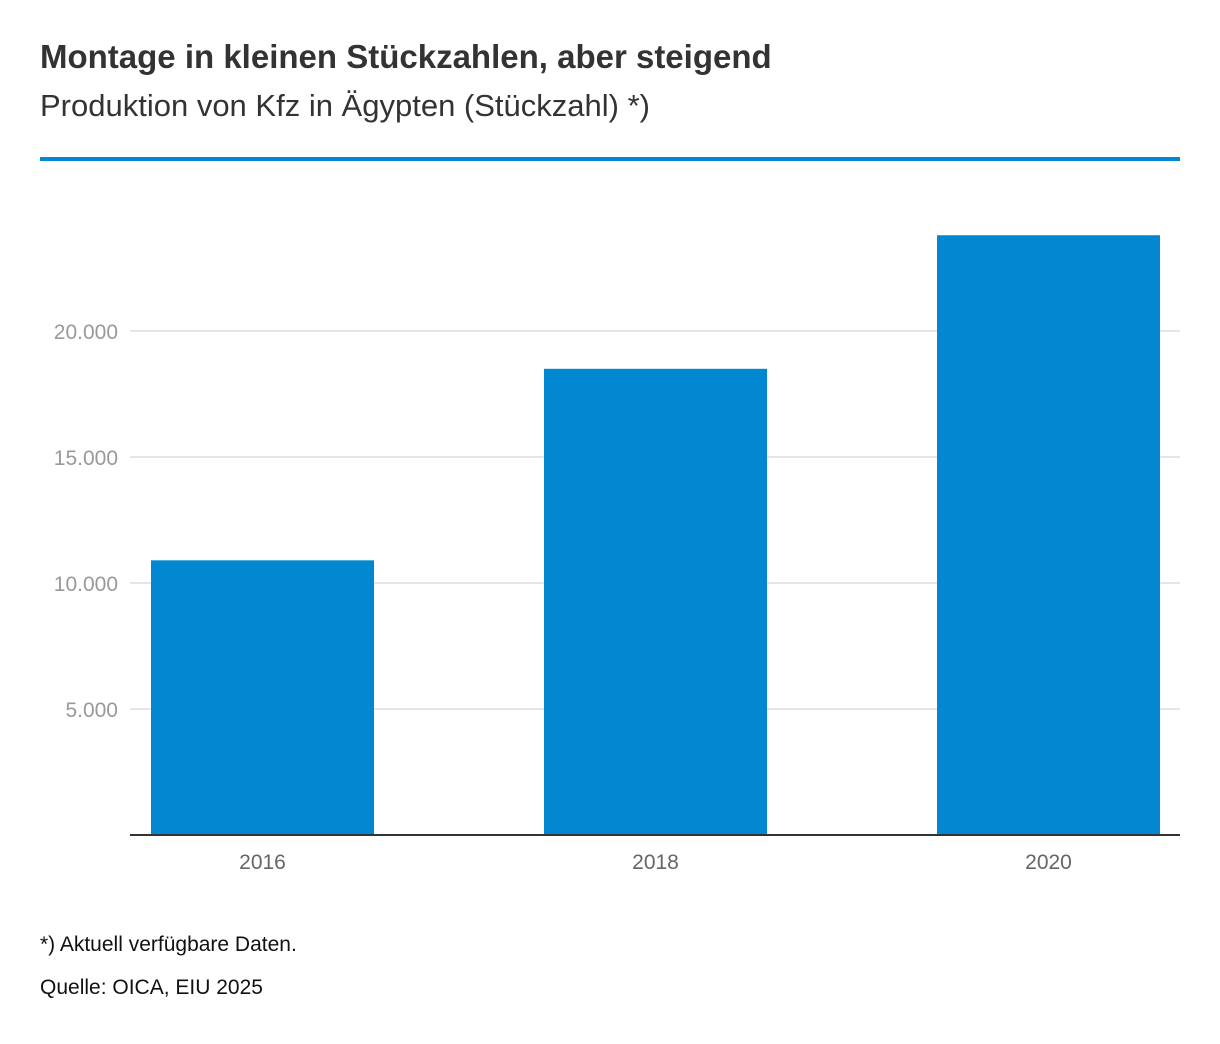  What do you see at coordinates (262, 862) in the screenshot?
I see `x-tick-label: 2016` at bounding box center [262, 862].